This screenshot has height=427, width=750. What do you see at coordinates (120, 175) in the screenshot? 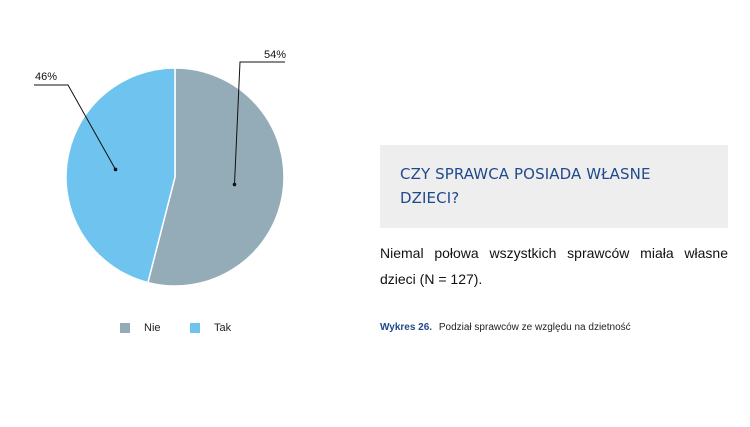
I see `pie-slice-tak` at bounding box center [120, 175].